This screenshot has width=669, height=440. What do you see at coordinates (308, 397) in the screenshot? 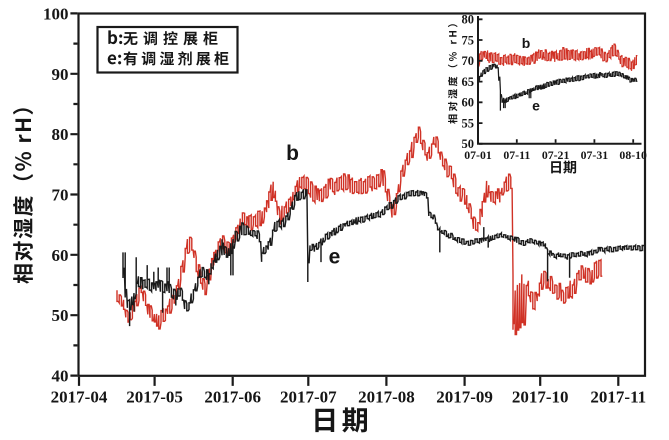
I see `svg-text: 2017-07` at bounding box center [308, 397].